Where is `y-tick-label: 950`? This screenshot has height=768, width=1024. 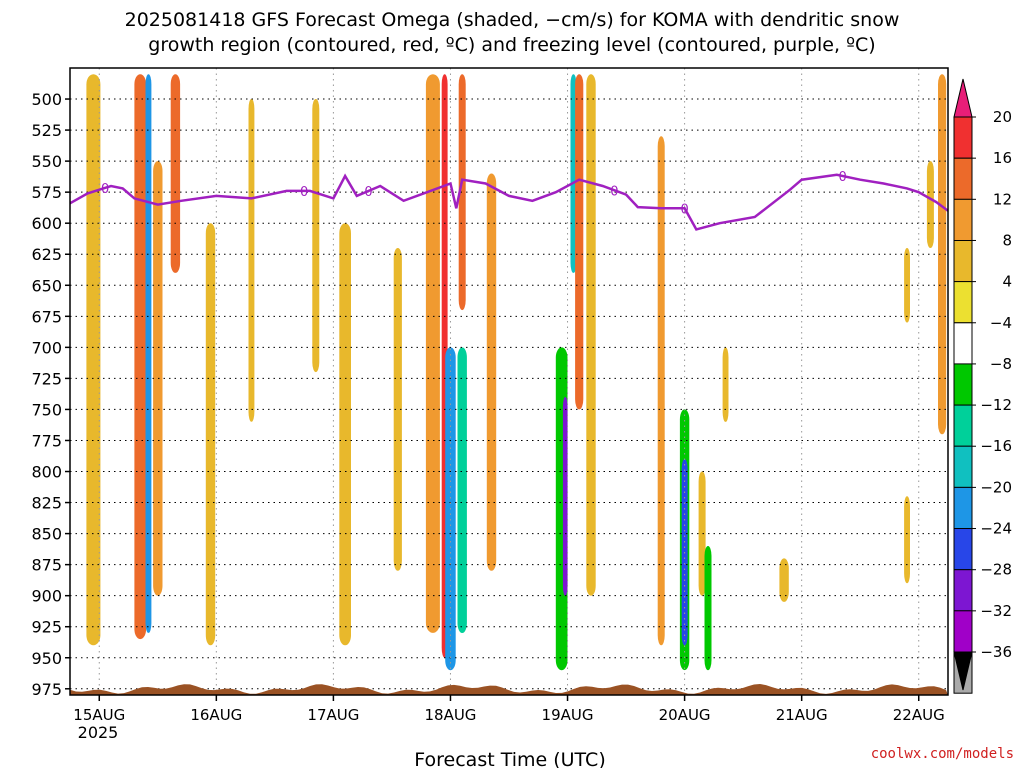
y-tick-label: 950 is located at coordinates (46, 658).